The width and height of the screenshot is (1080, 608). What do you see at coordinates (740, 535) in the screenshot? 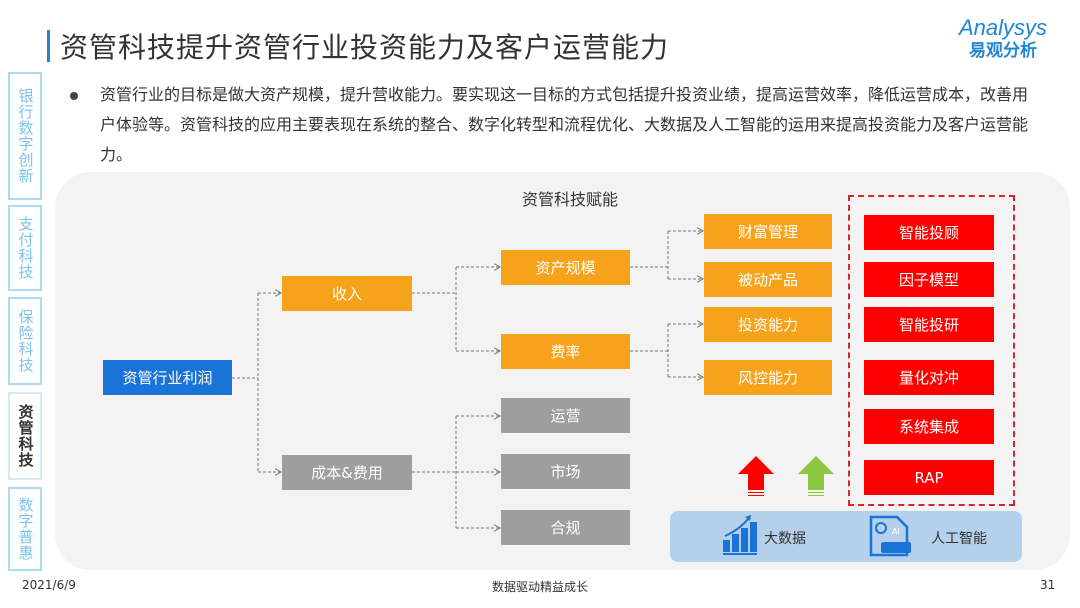
I see `bar-chart-growth-icon` at bounding box center [740, 535].